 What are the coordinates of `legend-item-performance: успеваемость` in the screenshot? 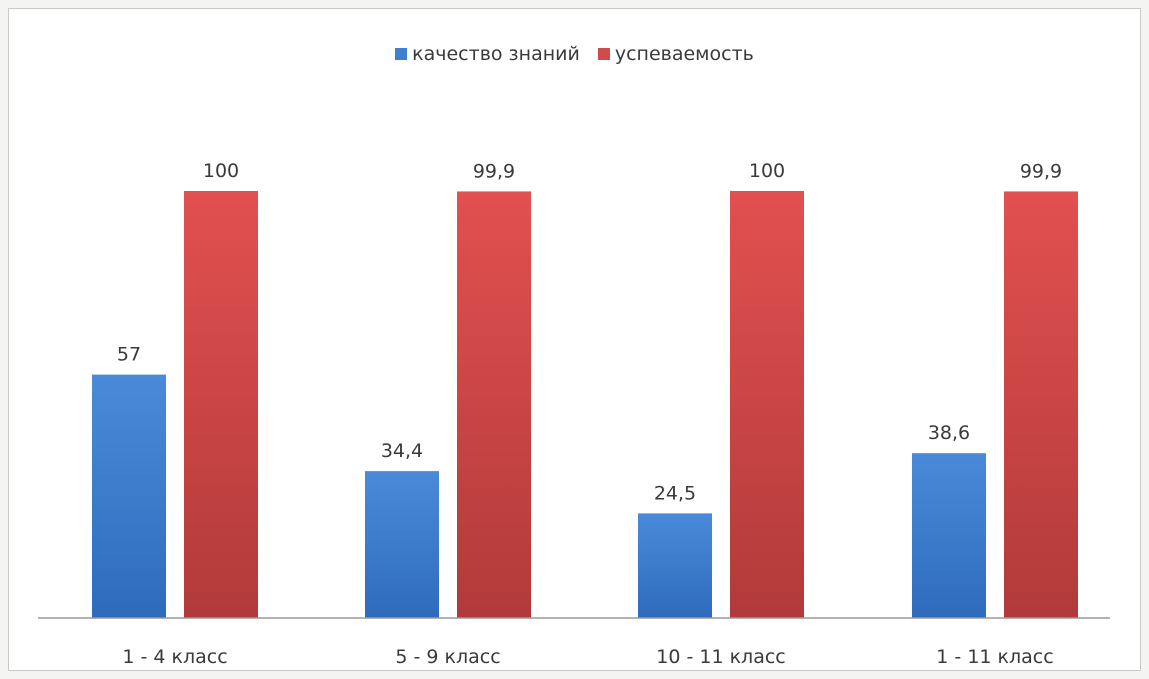 It's located at (675, 54).